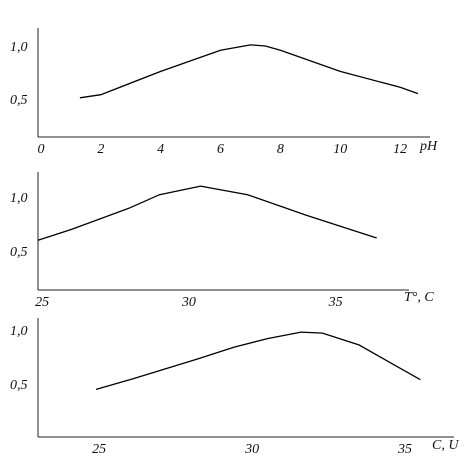  Describe the element at coordinates (419, 297) in the screenshot. I see `x-axis-label: T°, C` at that location.